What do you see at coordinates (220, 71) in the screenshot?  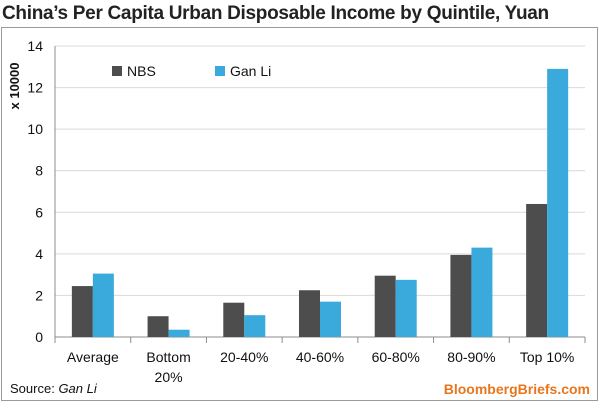 I see `legend-swatch-gan-li` at bounding box center [220, 71].